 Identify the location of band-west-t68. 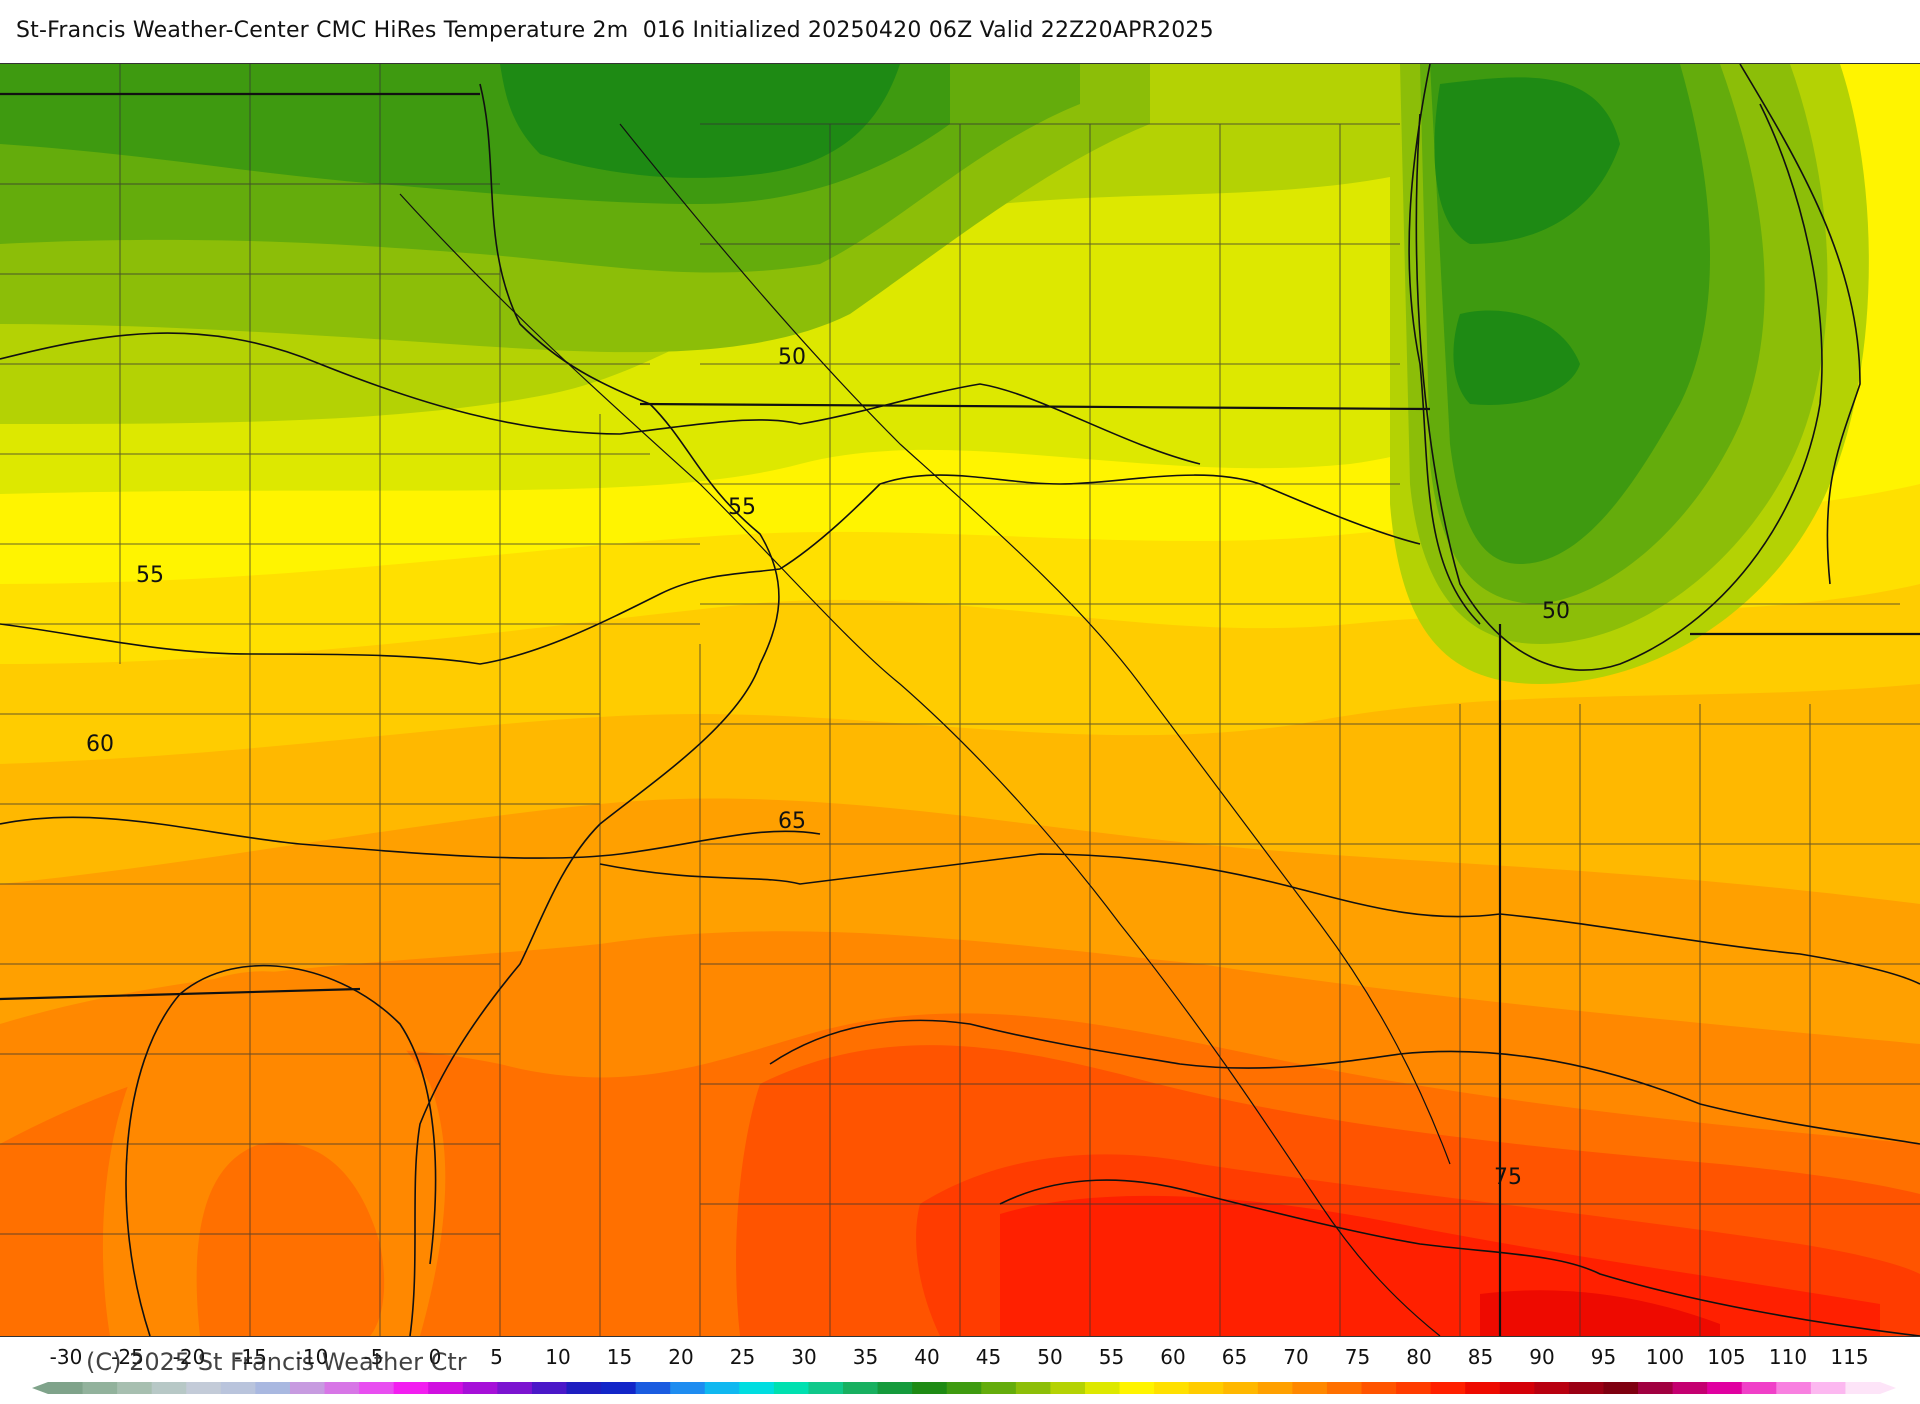
(290, 1239).